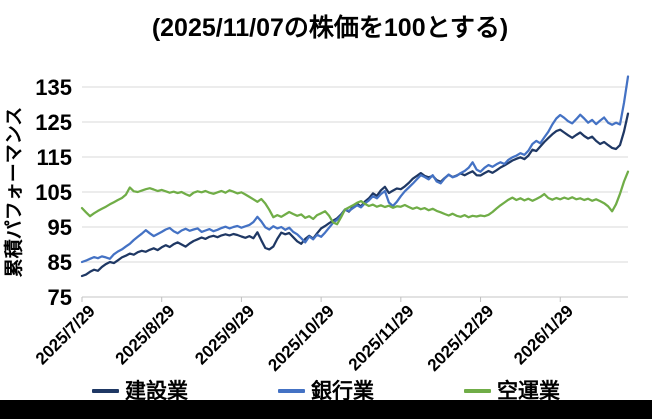 Image resolution: width=652 pixels, height=419 pixels. Describe the element at coordinates (342, 391) in the screenshot. I see `legend-label-ginko: 銀行業` at that location.